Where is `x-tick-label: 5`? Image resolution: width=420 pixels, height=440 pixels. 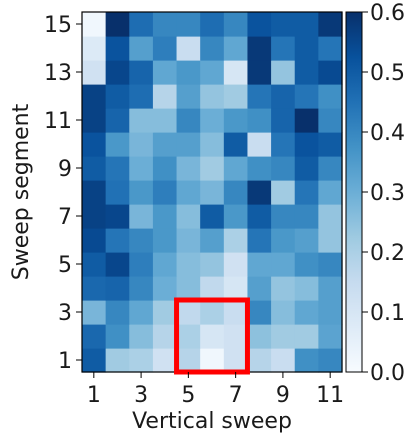
x-tick-label: 5 is located at coordinates (188, 395).